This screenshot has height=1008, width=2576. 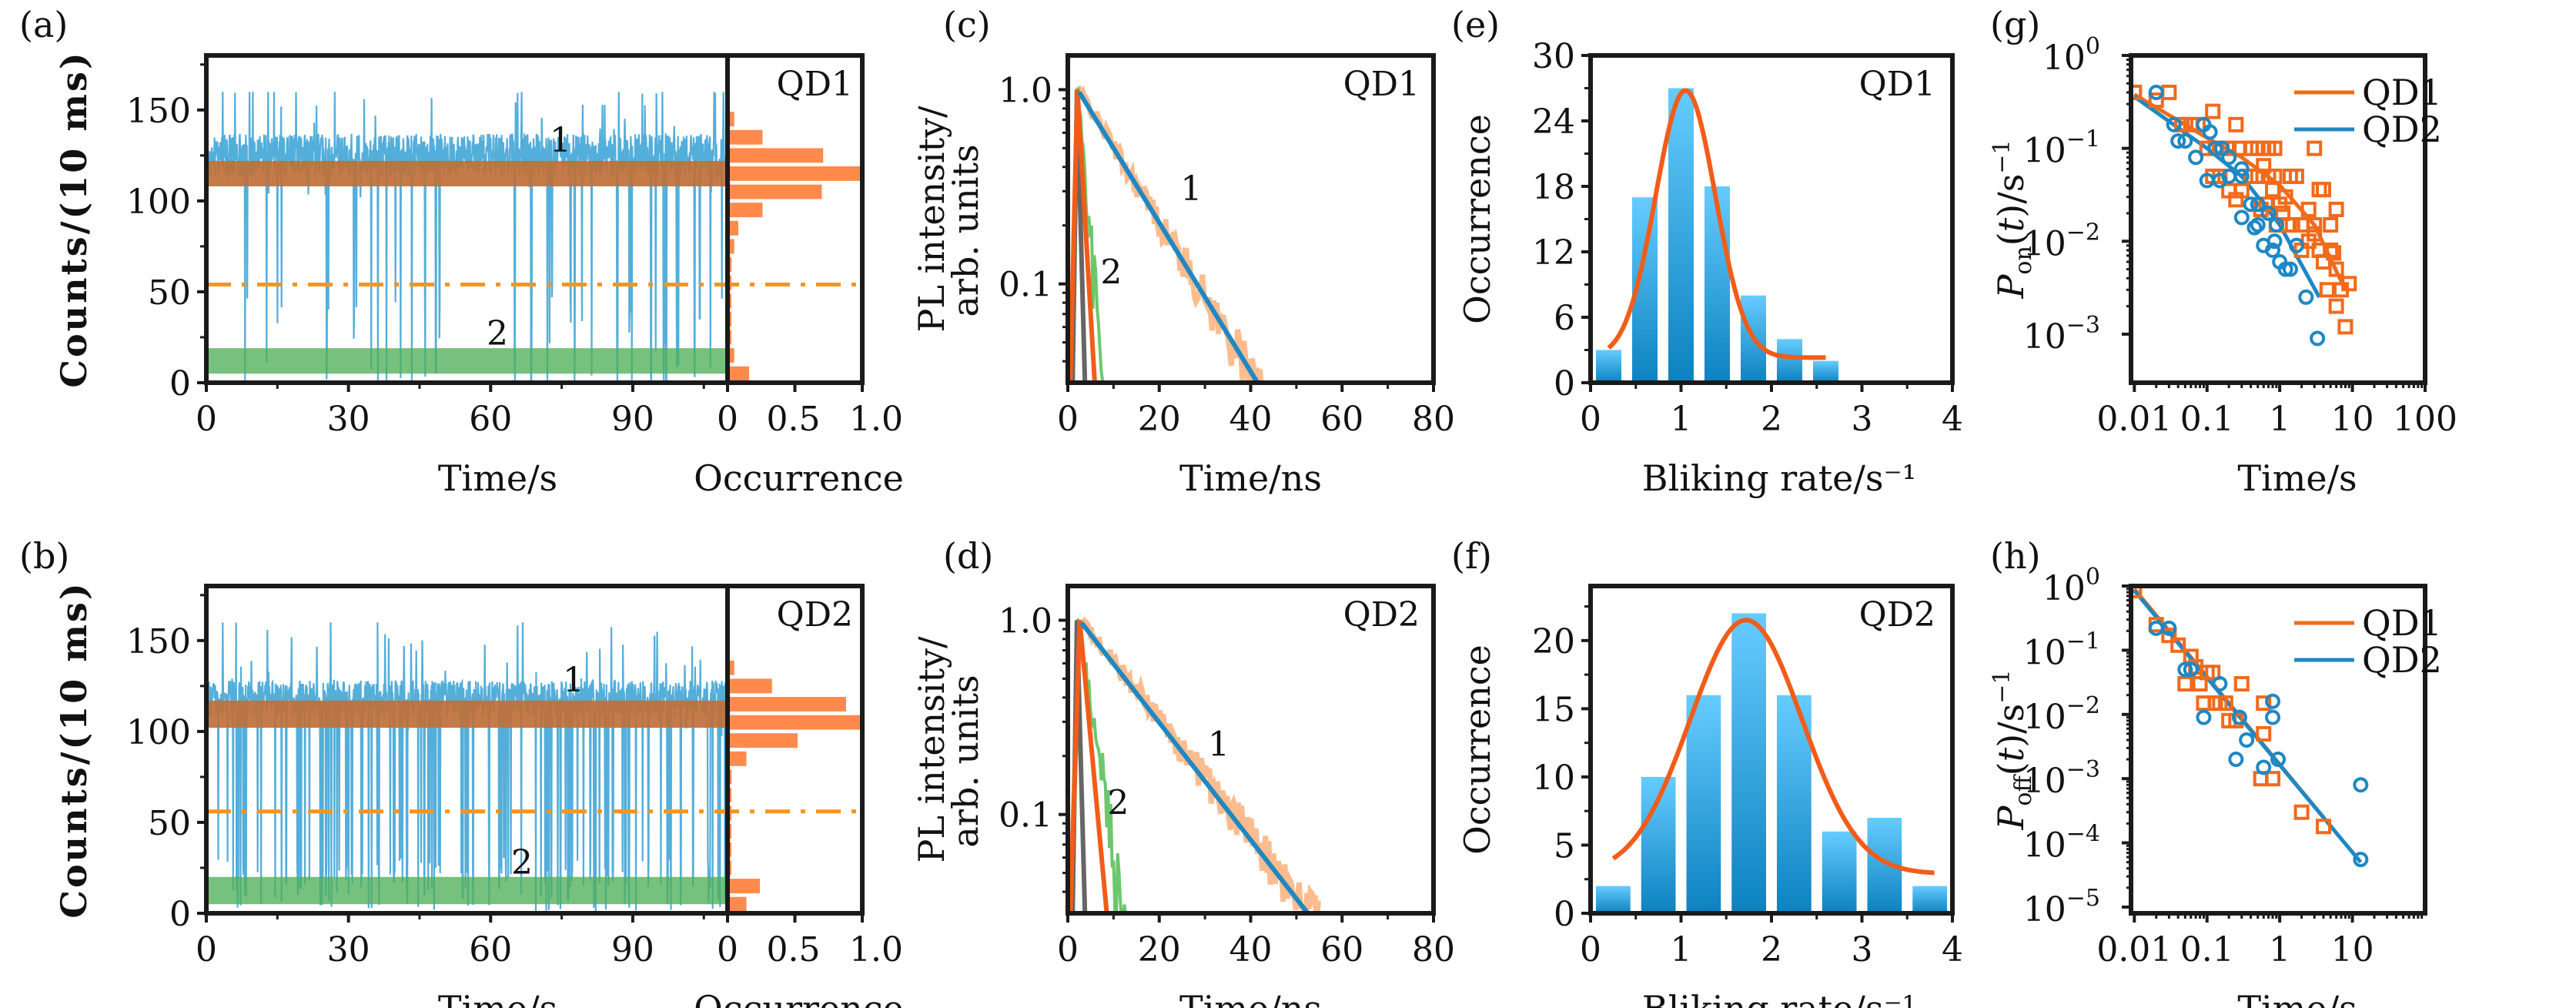 What do you see at coordinates (2061, 334) in the screenshot?
I see `y-tick-label: 10−3` at bounding box center [2061, 334].